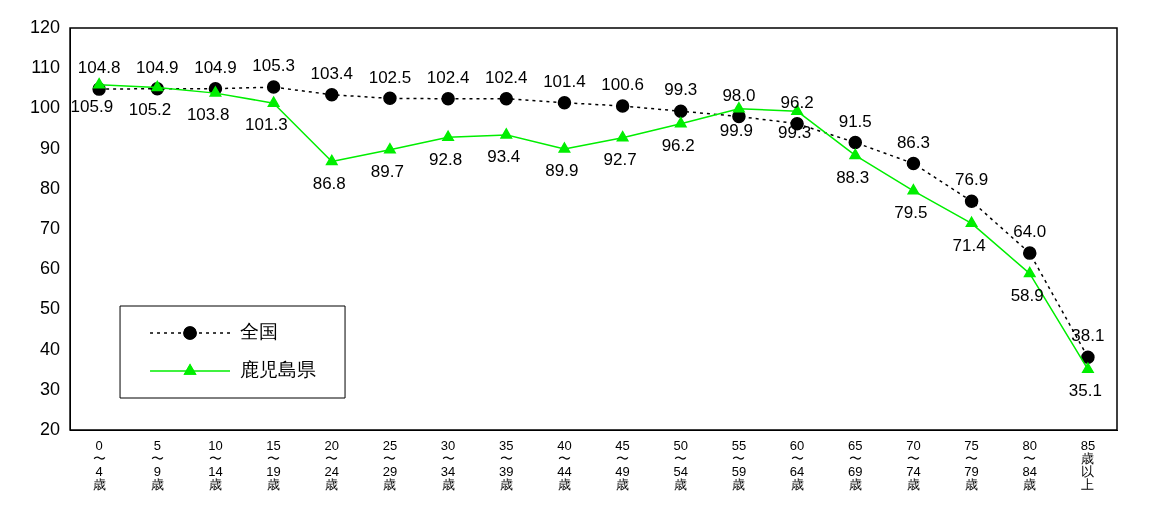 The image size is (1157, 506). What do you see at coordinates (913, 142) in the screenshot?
I see `data-label: 86.3` at bounding box center [913, 142].